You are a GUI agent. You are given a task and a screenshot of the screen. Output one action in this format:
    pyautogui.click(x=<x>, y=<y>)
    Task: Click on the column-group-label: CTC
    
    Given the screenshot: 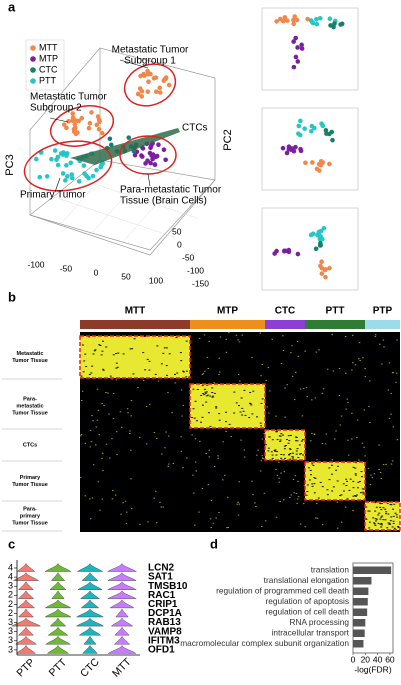 What is the action you would take?
    pyautogui.click(x=285, y=311)
    